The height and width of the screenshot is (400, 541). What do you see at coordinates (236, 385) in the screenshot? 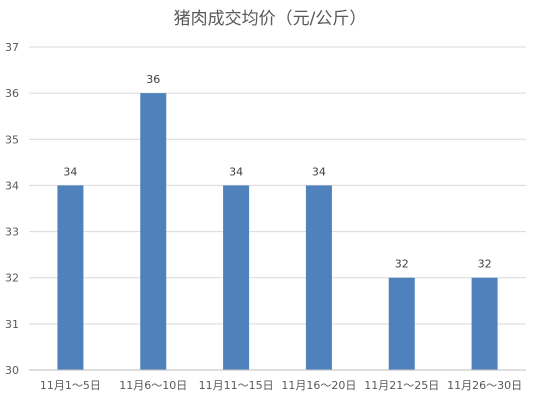
I see `x-tick-label: 11月11～15日` at bounding box center [236, 385].